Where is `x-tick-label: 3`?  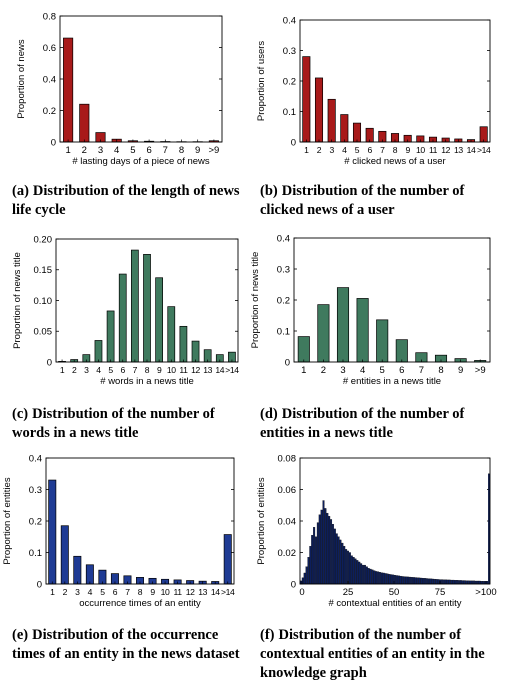 x-tick-label: 3 is located at coordinates (342, 370).